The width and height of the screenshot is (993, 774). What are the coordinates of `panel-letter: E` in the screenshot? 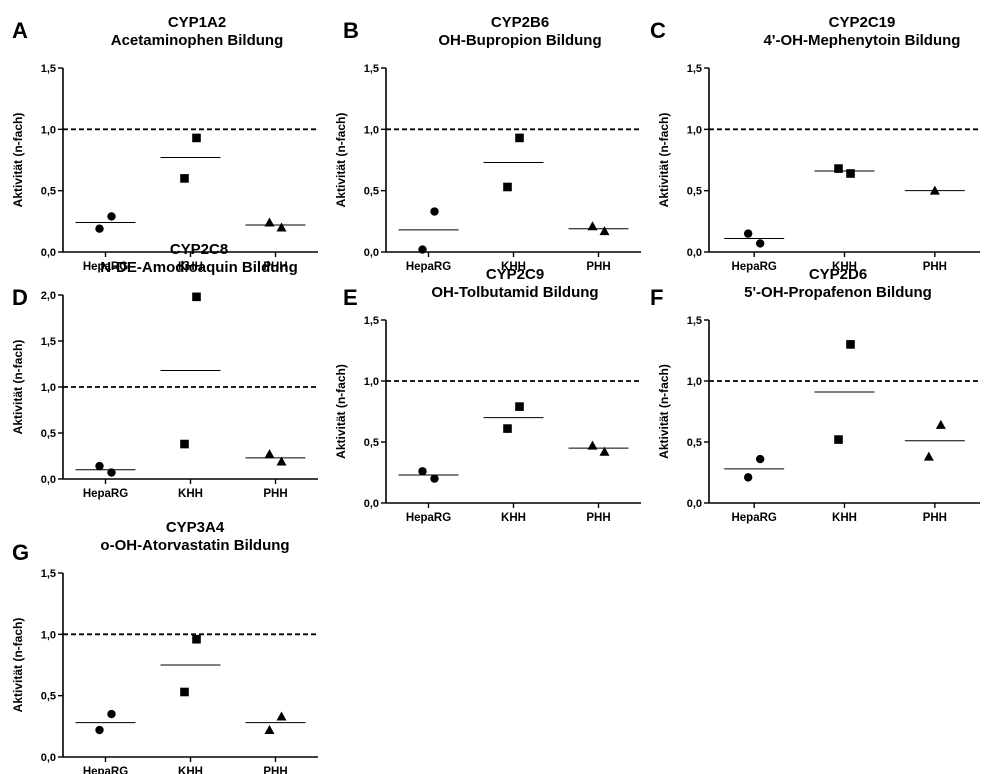 It's located at (350, 297).